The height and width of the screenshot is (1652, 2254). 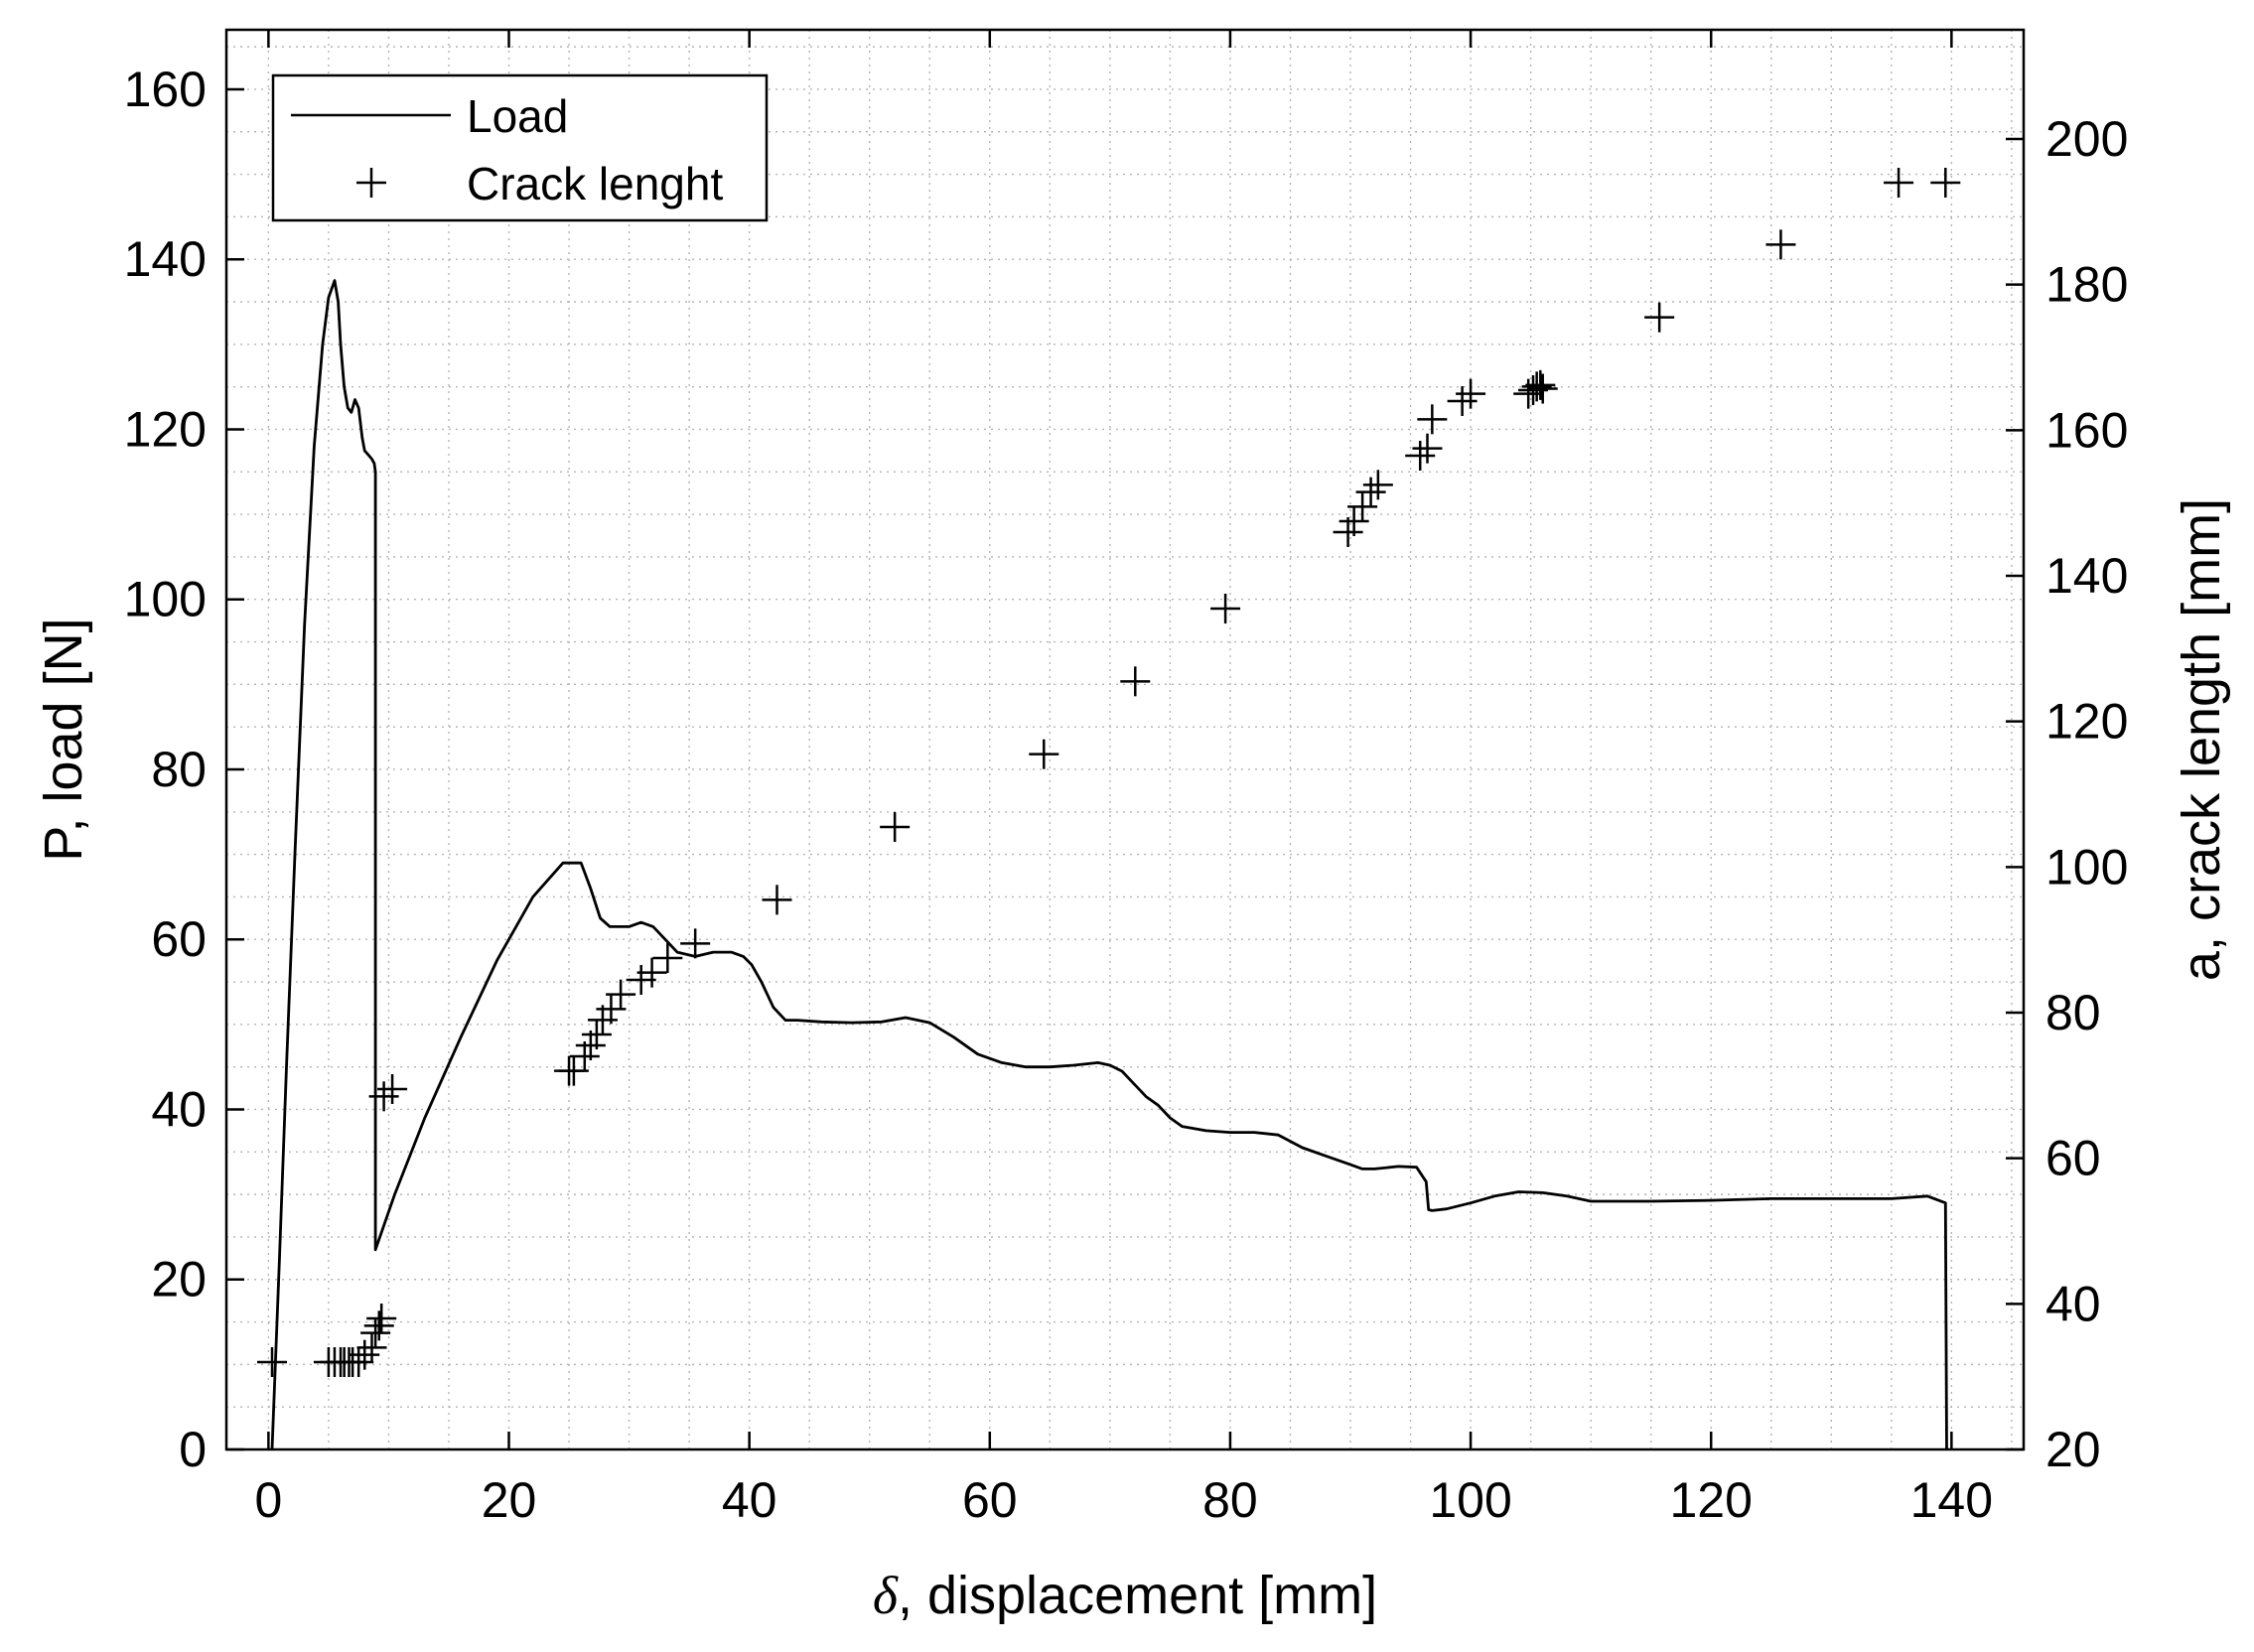 I want to click on y2-tick-label: 140, so click(x=2086, y=576).